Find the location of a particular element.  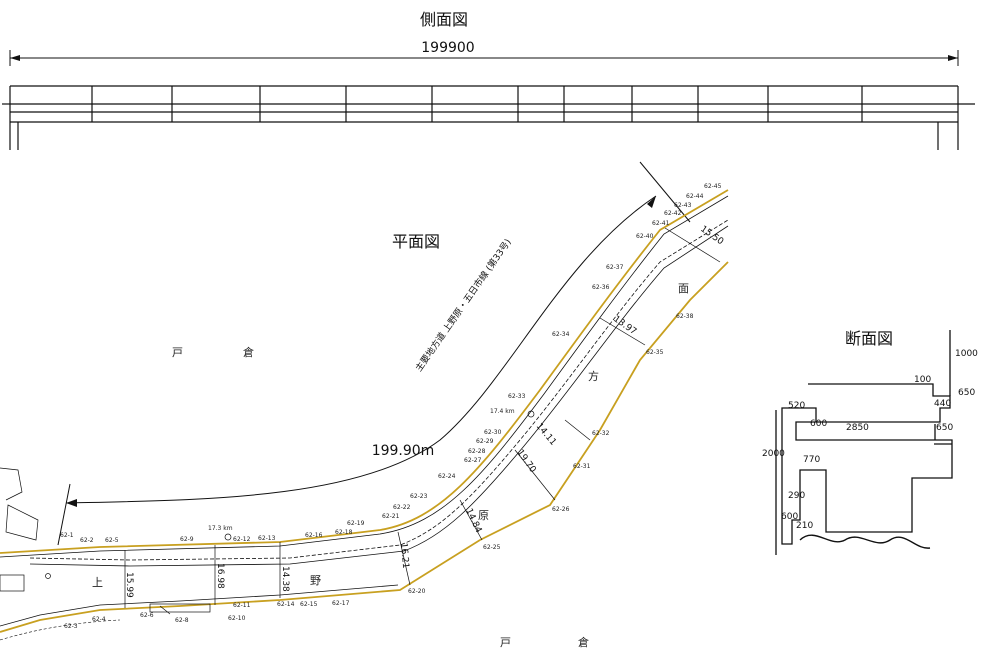

arrow-left-icon is located at coordinates (15, 58).